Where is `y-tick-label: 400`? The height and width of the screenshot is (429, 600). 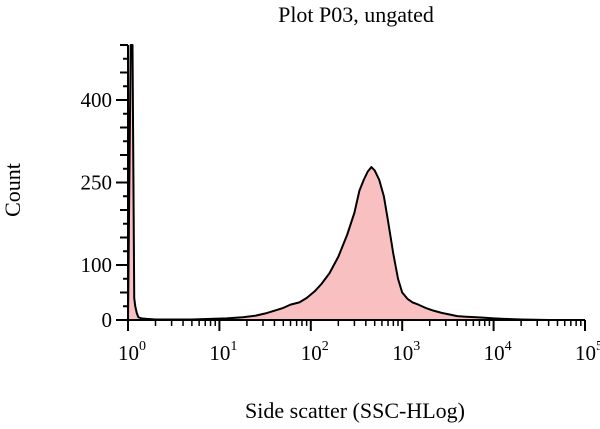
y-tick-label: 400 is located at coordinates (97, 100).